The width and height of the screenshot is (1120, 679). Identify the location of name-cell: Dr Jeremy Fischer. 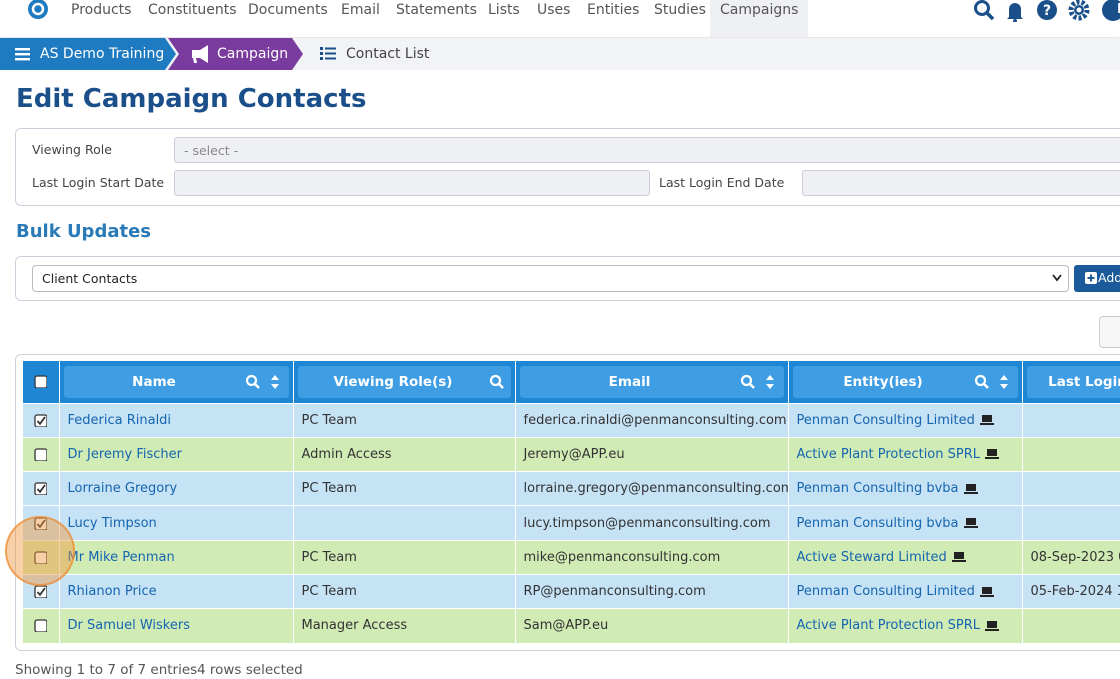
(176, 455).